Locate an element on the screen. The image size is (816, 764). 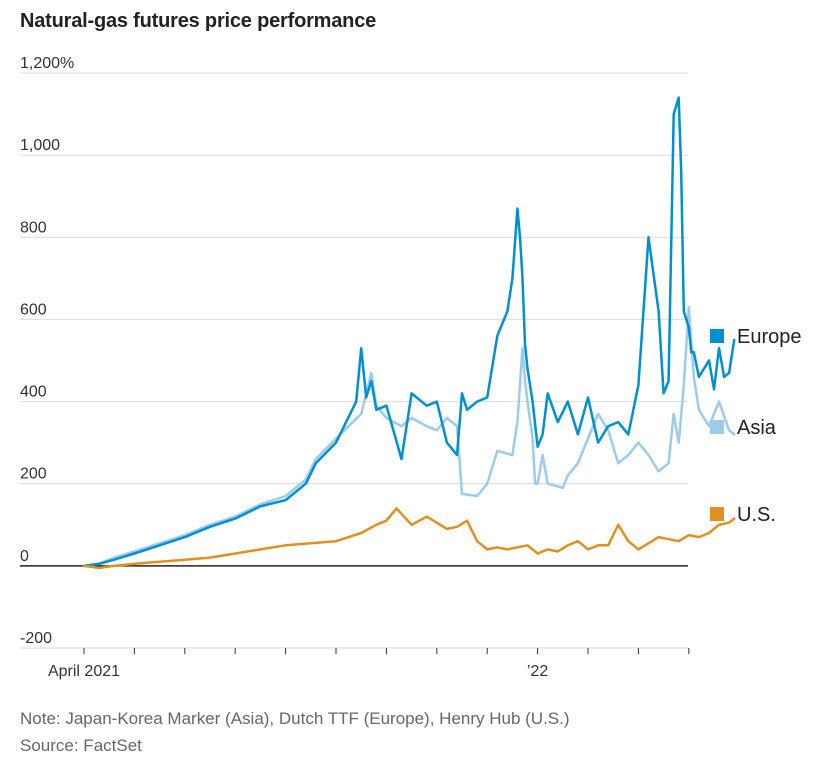
y-tick-label: -200 is located at coordinates (36, 638).